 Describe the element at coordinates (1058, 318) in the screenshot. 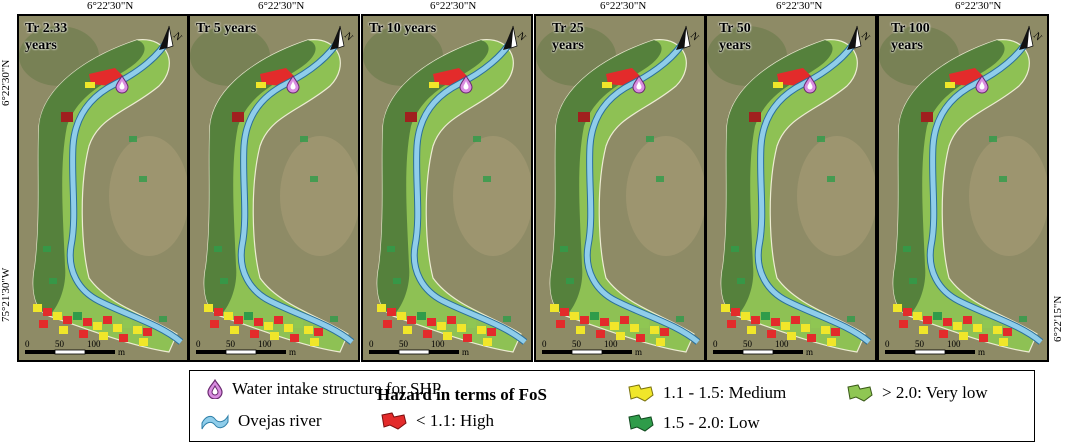

I see `right-coordinate: 6°22'15"N` at that location.